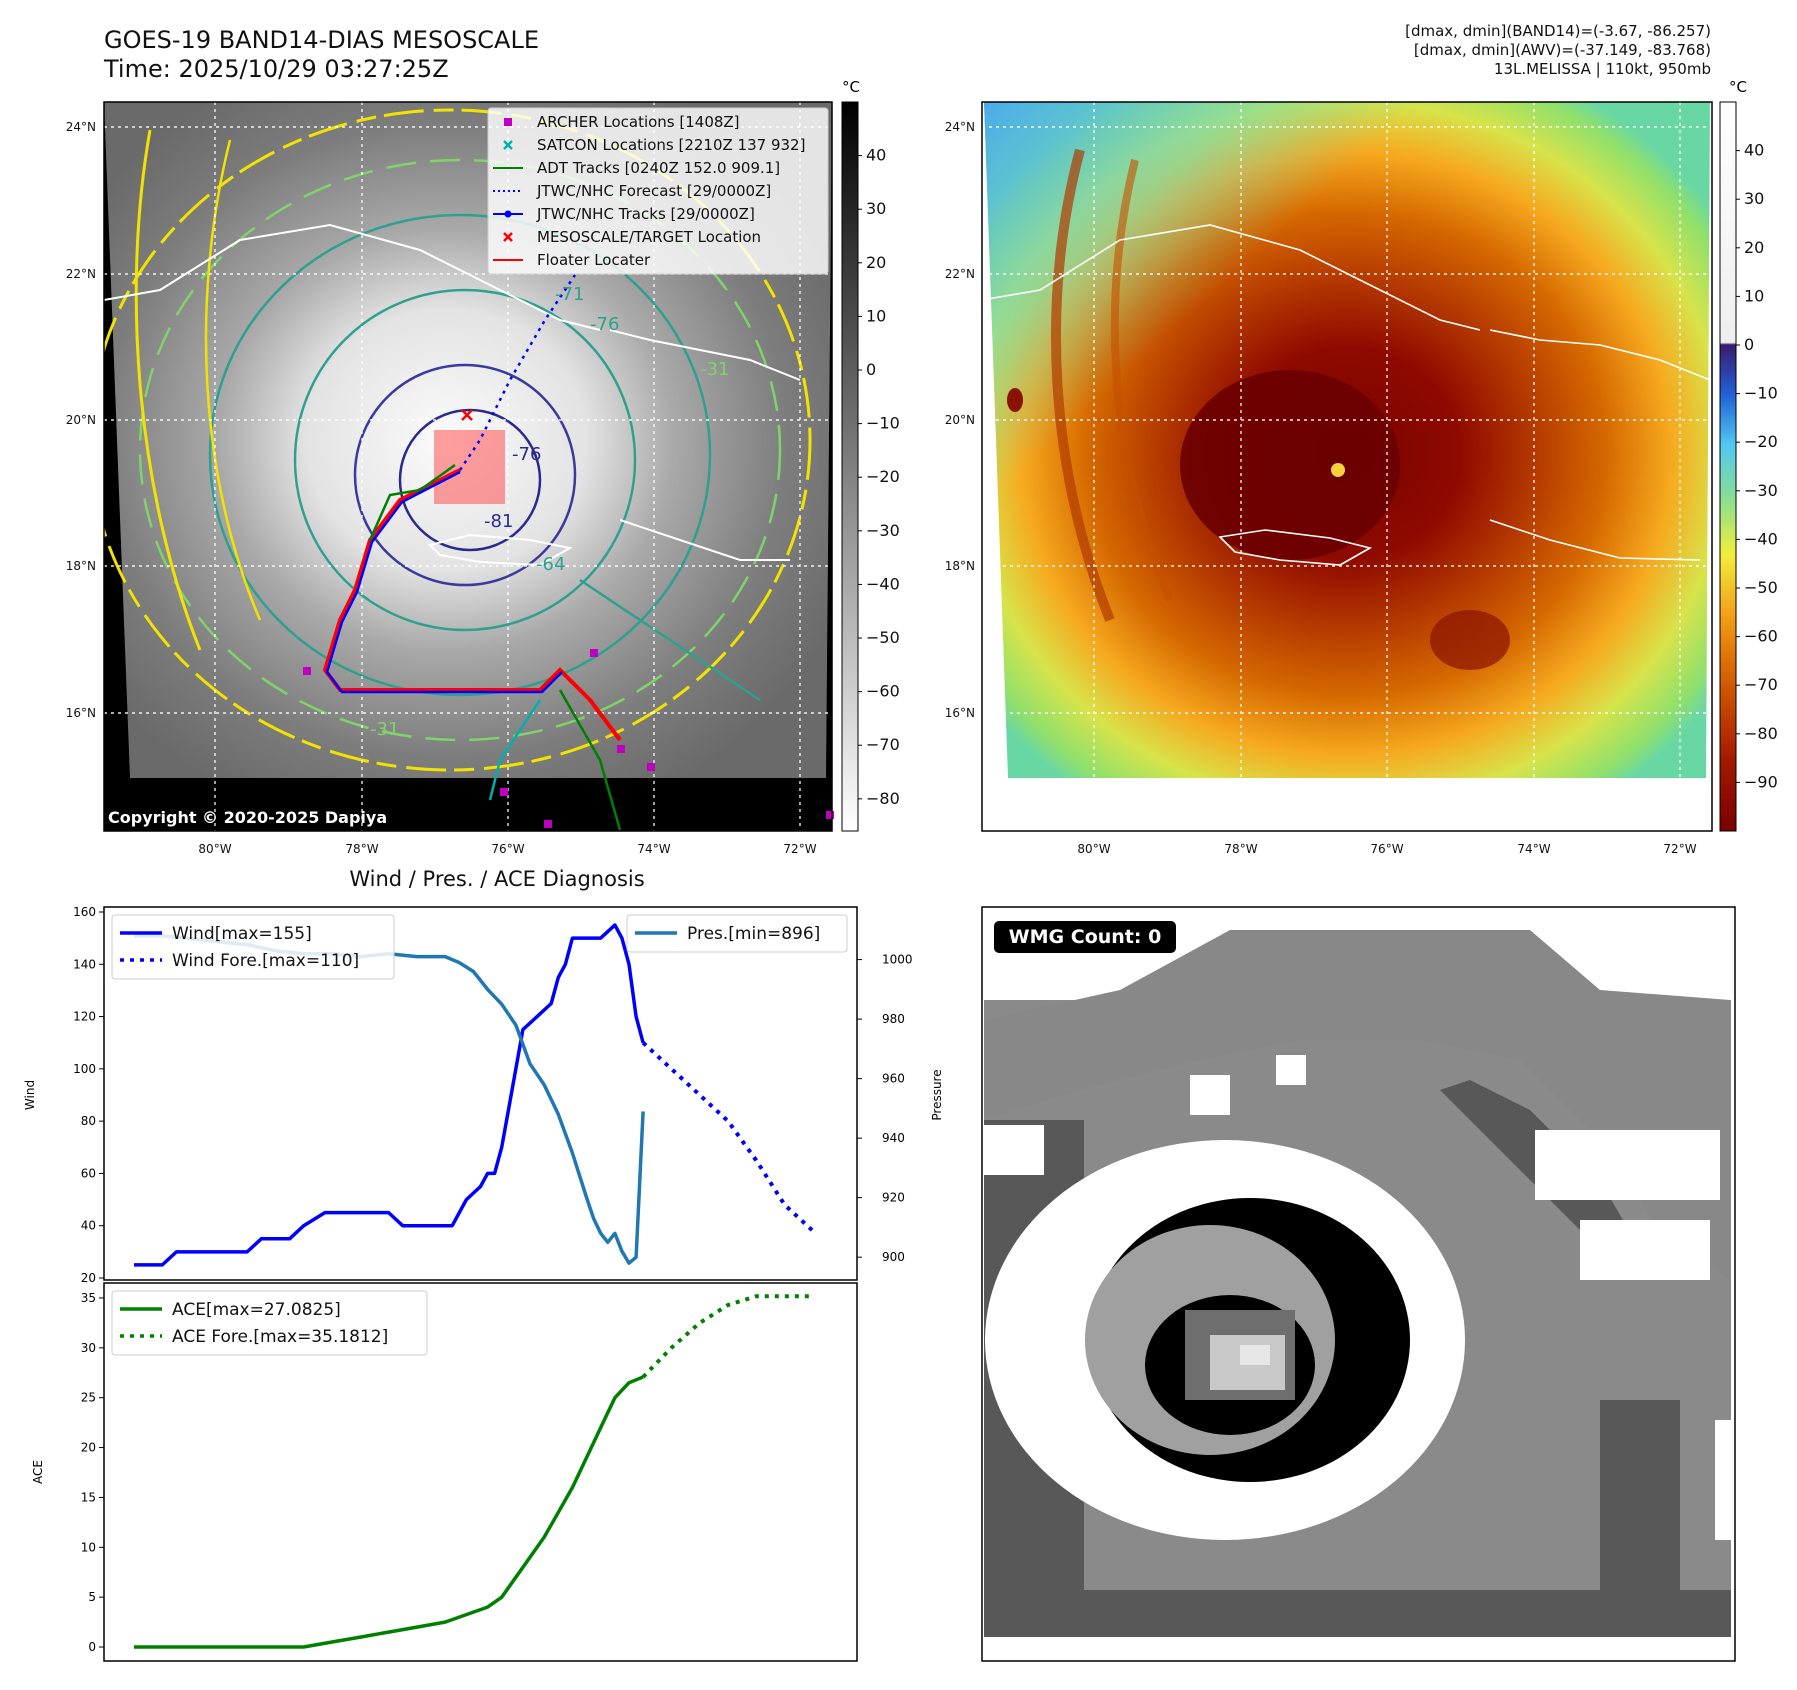 This screenshot has height=1690, width=1797. I want to click on stats-line-1: [dmax, dmin](BAND14)=(-3.67, -86.257), so click(1558, 31).